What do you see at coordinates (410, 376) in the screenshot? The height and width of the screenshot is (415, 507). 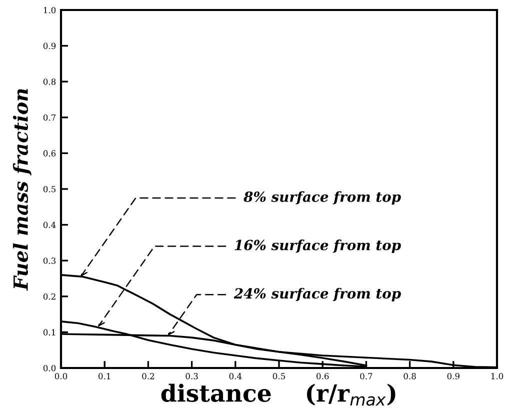 I see `x-tick-label: 0.8` at bounding box center [410, 376].